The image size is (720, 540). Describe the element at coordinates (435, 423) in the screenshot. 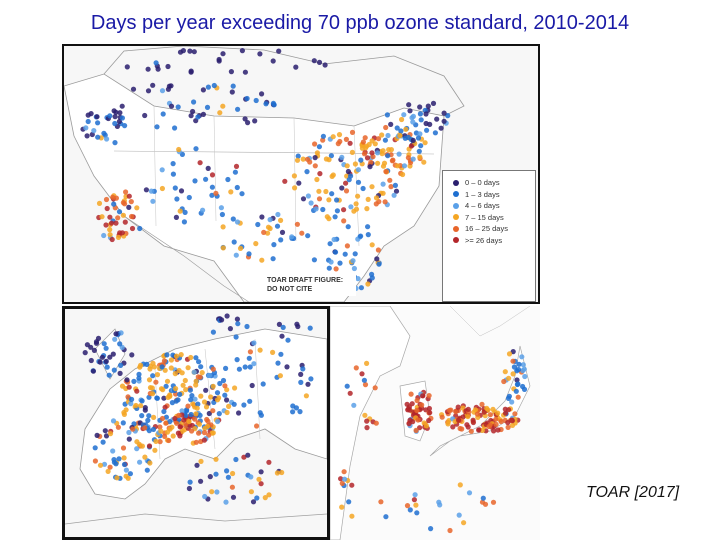

I see `east-asia-map-canvas` at that location.